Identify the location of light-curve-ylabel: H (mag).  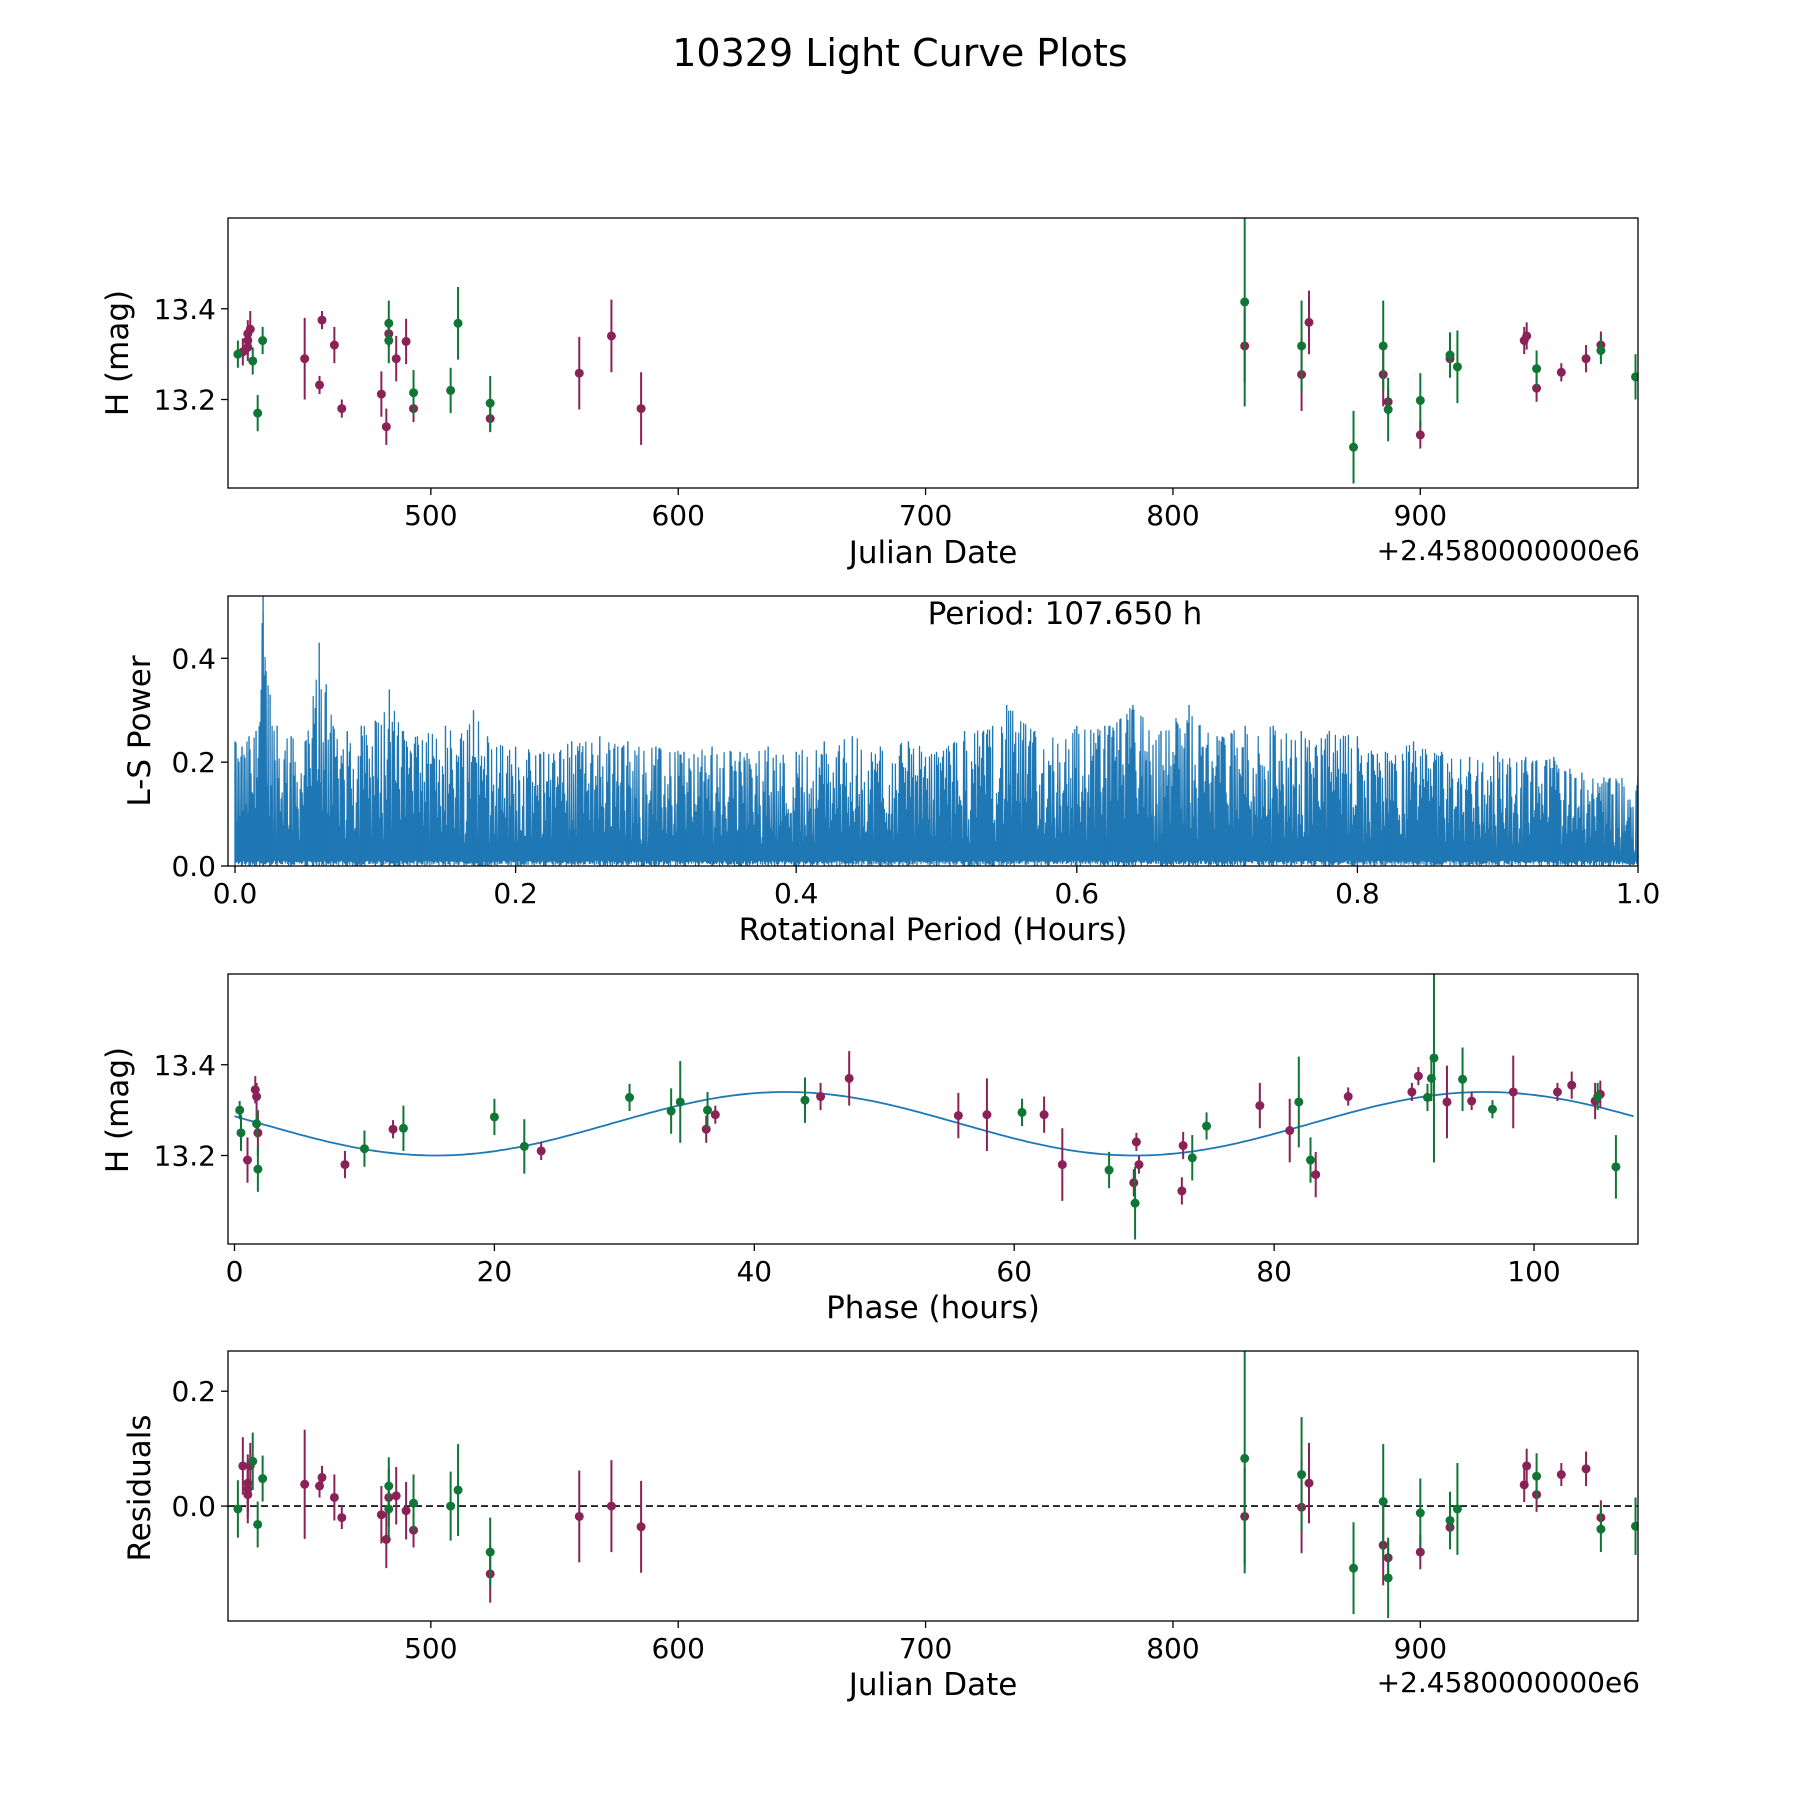
(118, 353).